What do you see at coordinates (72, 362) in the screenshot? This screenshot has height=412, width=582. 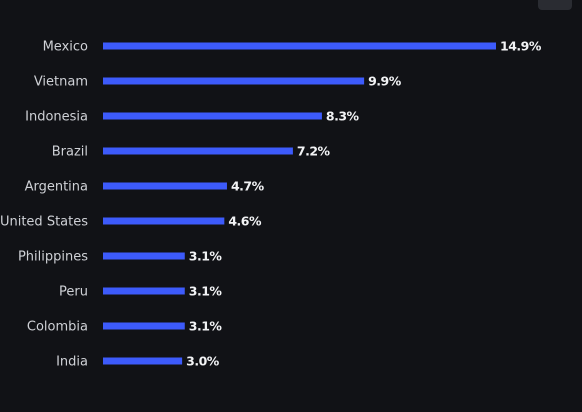 I see `category-label: India` at bounding box center [72, 362].